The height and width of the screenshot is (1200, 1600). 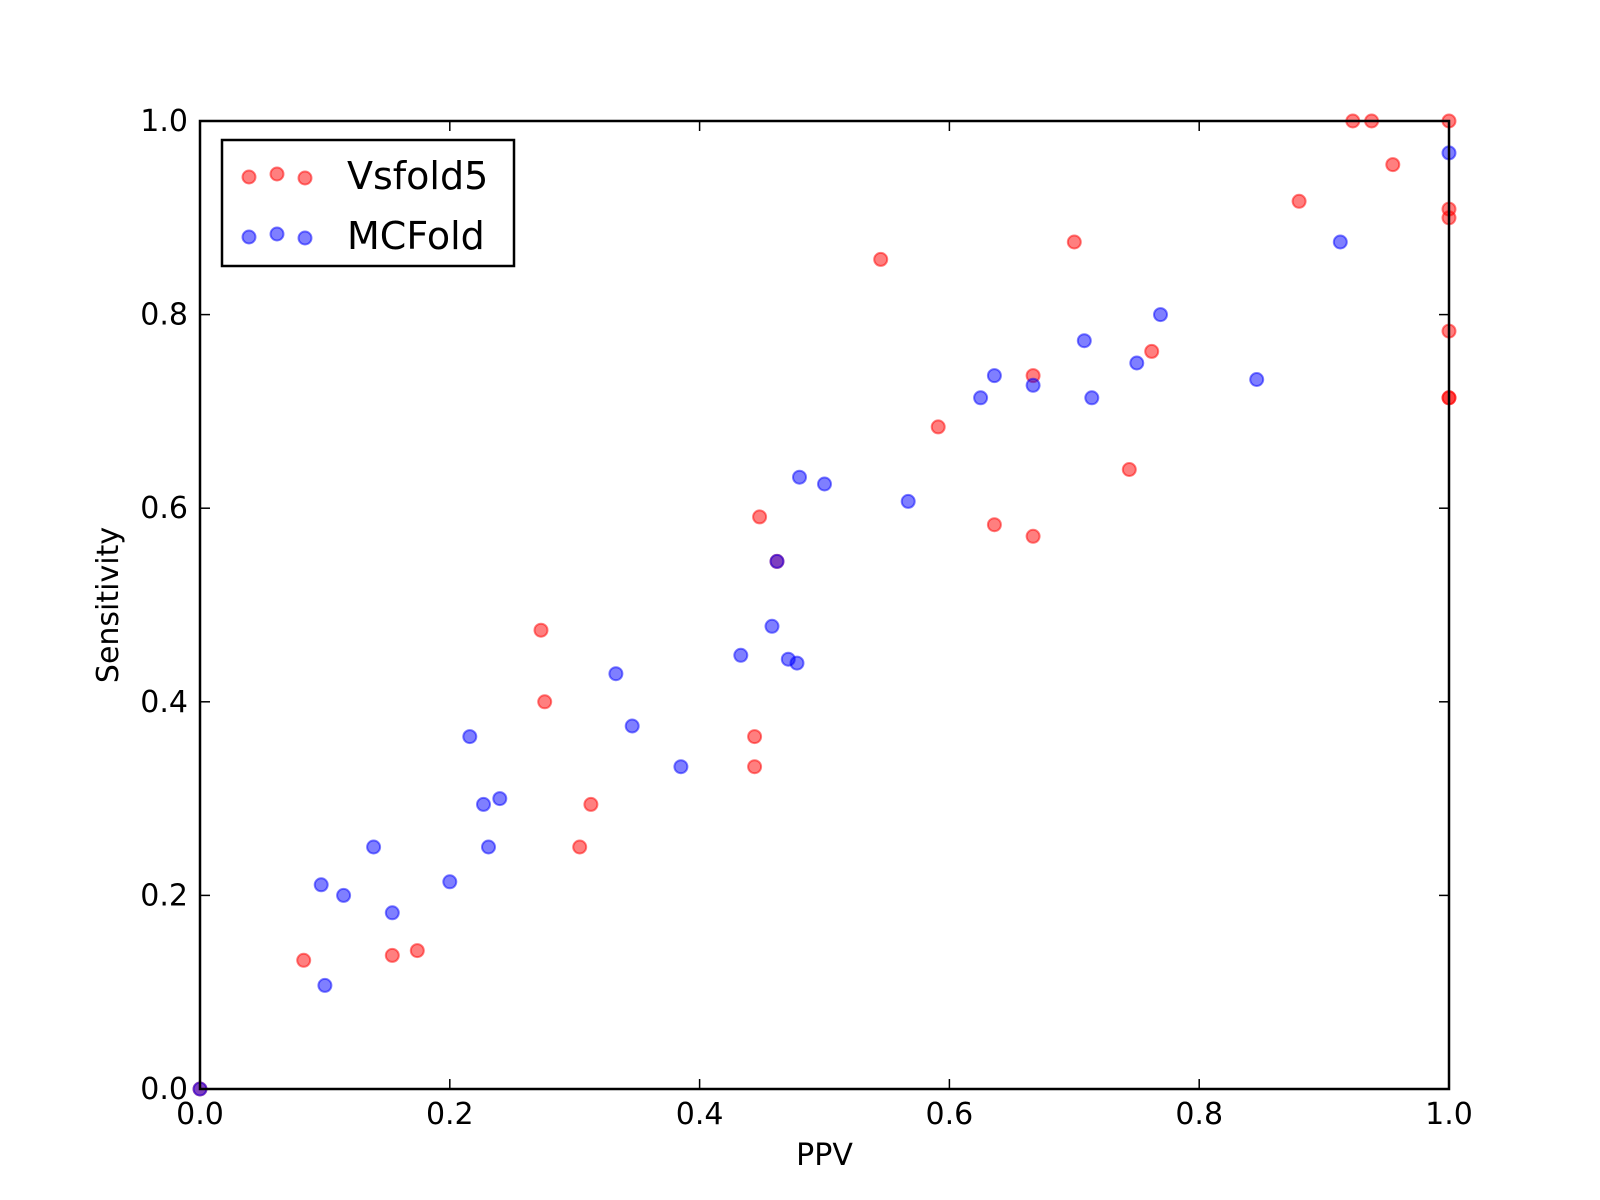 I want to click on y-tick-label: 0.8, so click(x=164, y=315).